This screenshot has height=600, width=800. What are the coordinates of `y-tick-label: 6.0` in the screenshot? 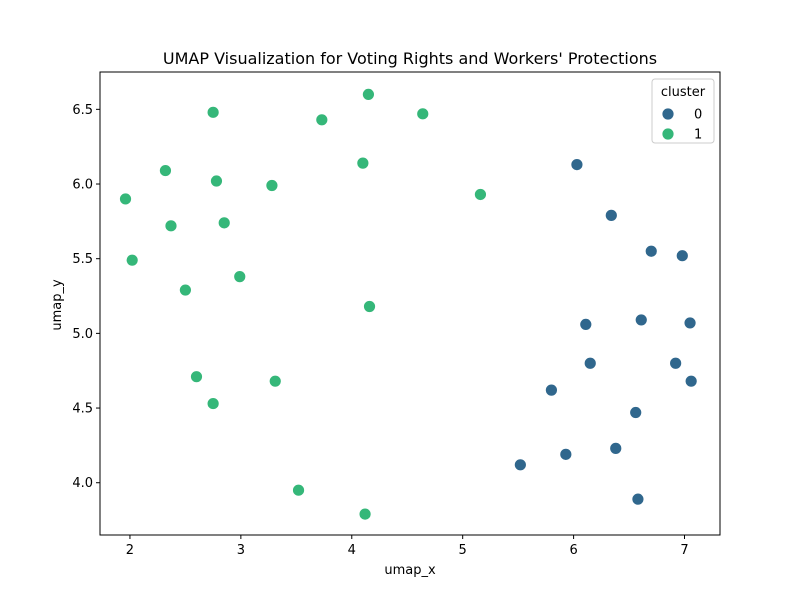 It's located at (82, 185).